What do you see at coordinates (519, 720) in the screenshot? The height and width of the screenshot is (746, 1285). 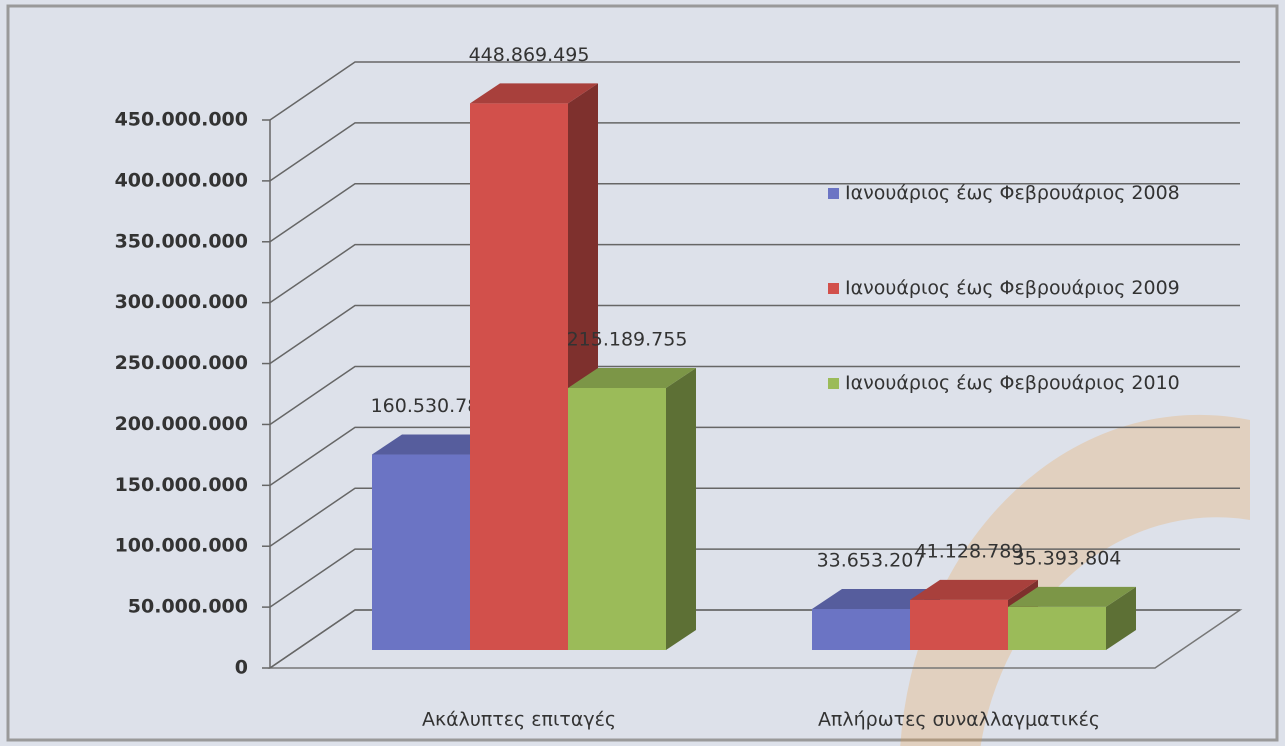 I see `x-tick-label: Ακάλυπτες επιταγές` at bounding box center [519, 720].